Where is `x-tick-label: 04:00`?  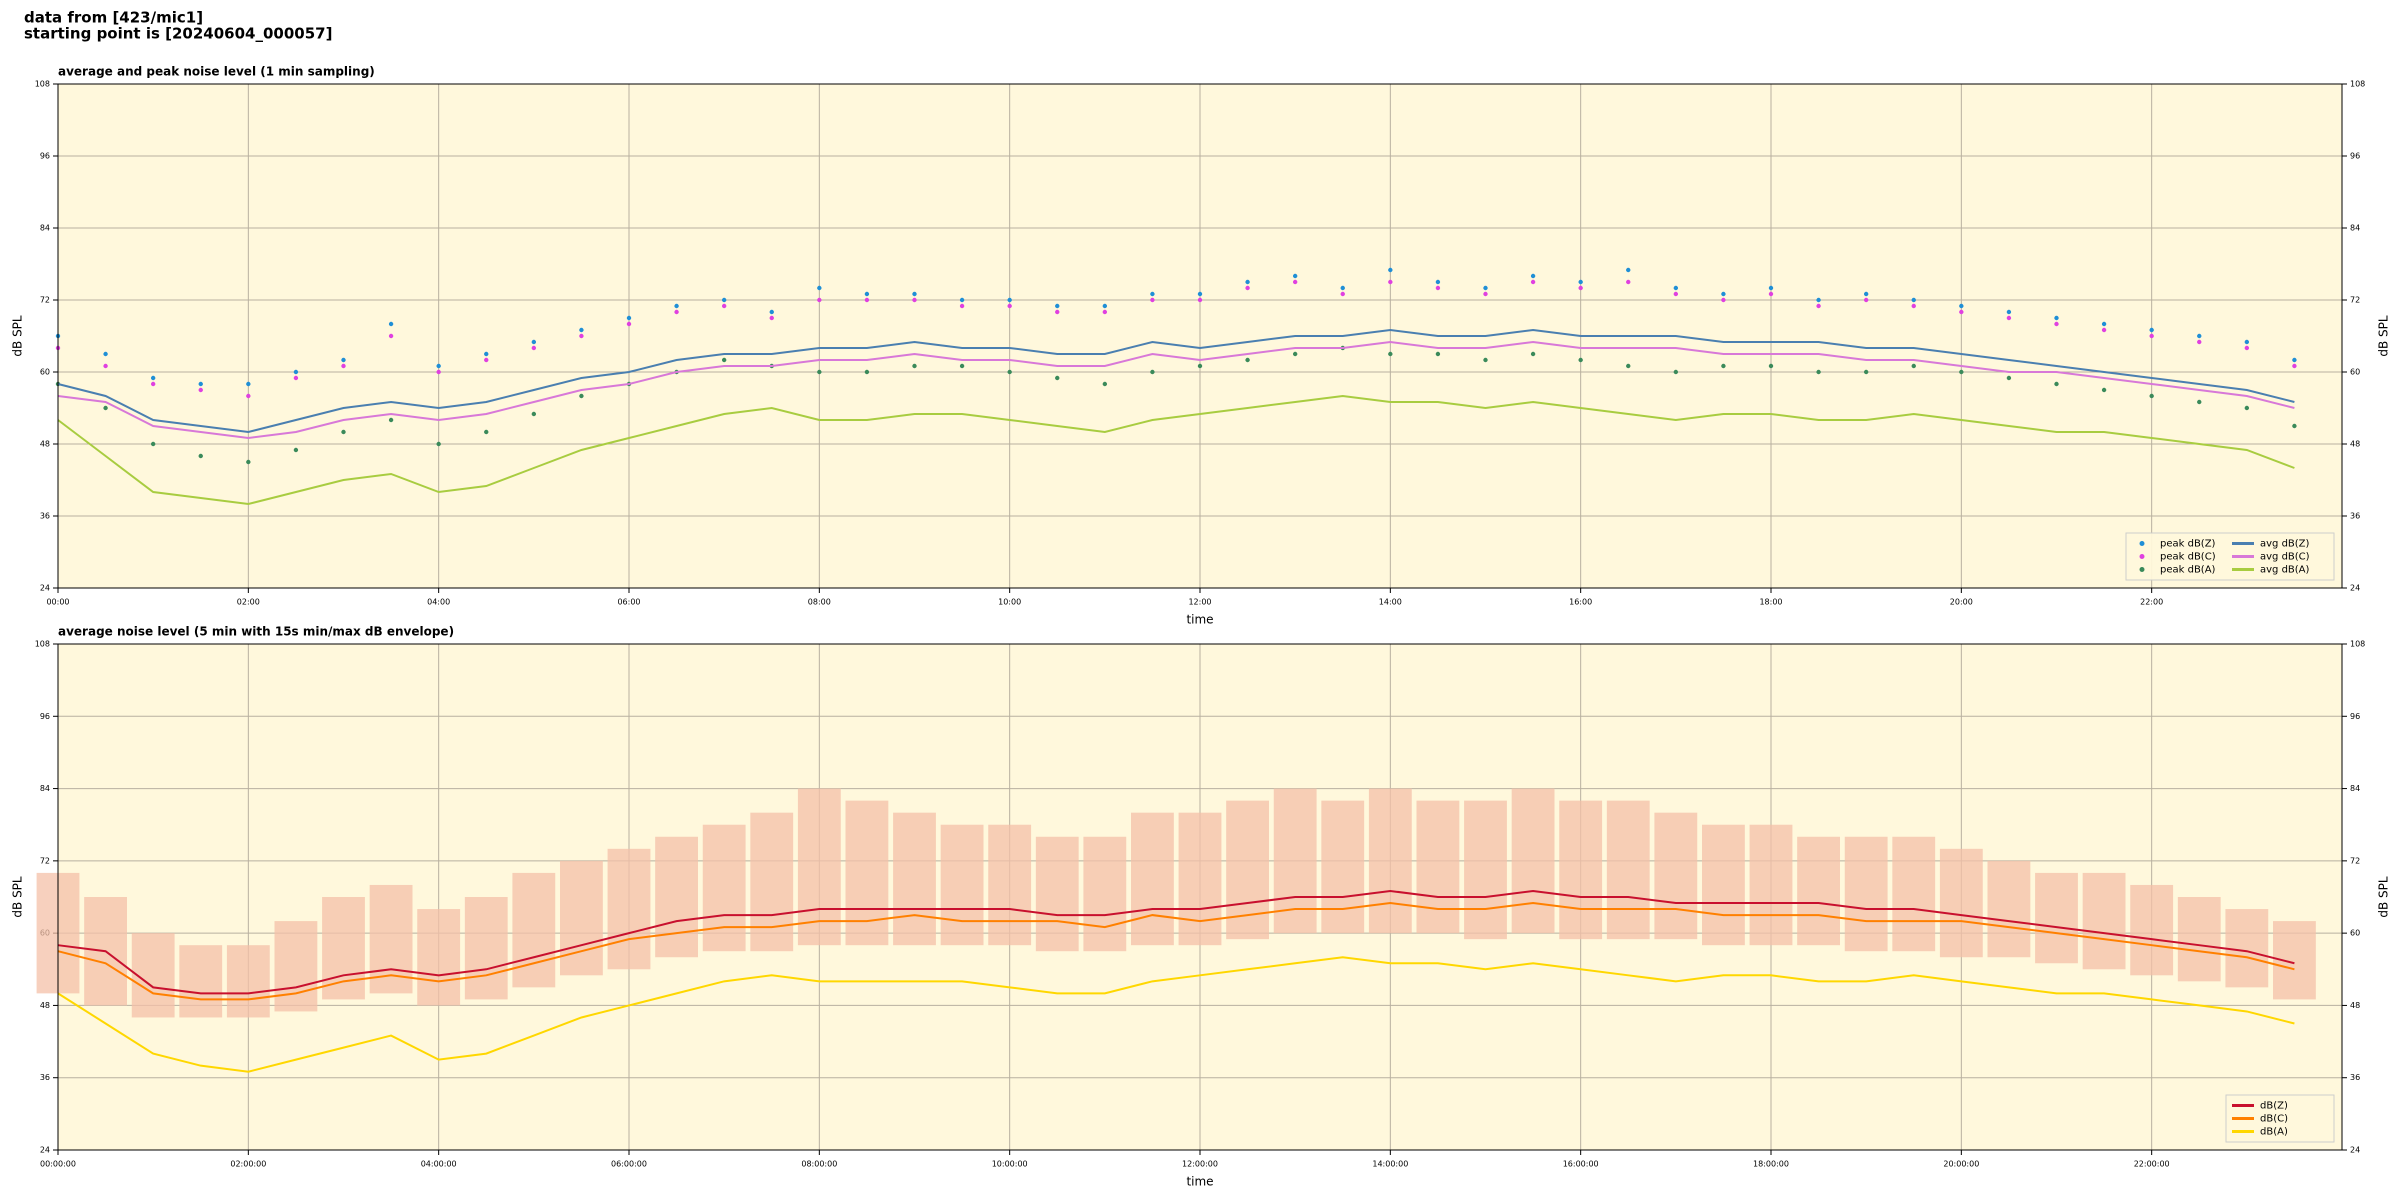
x-tick-label: 04:00 is located at coordinates (438, 602).